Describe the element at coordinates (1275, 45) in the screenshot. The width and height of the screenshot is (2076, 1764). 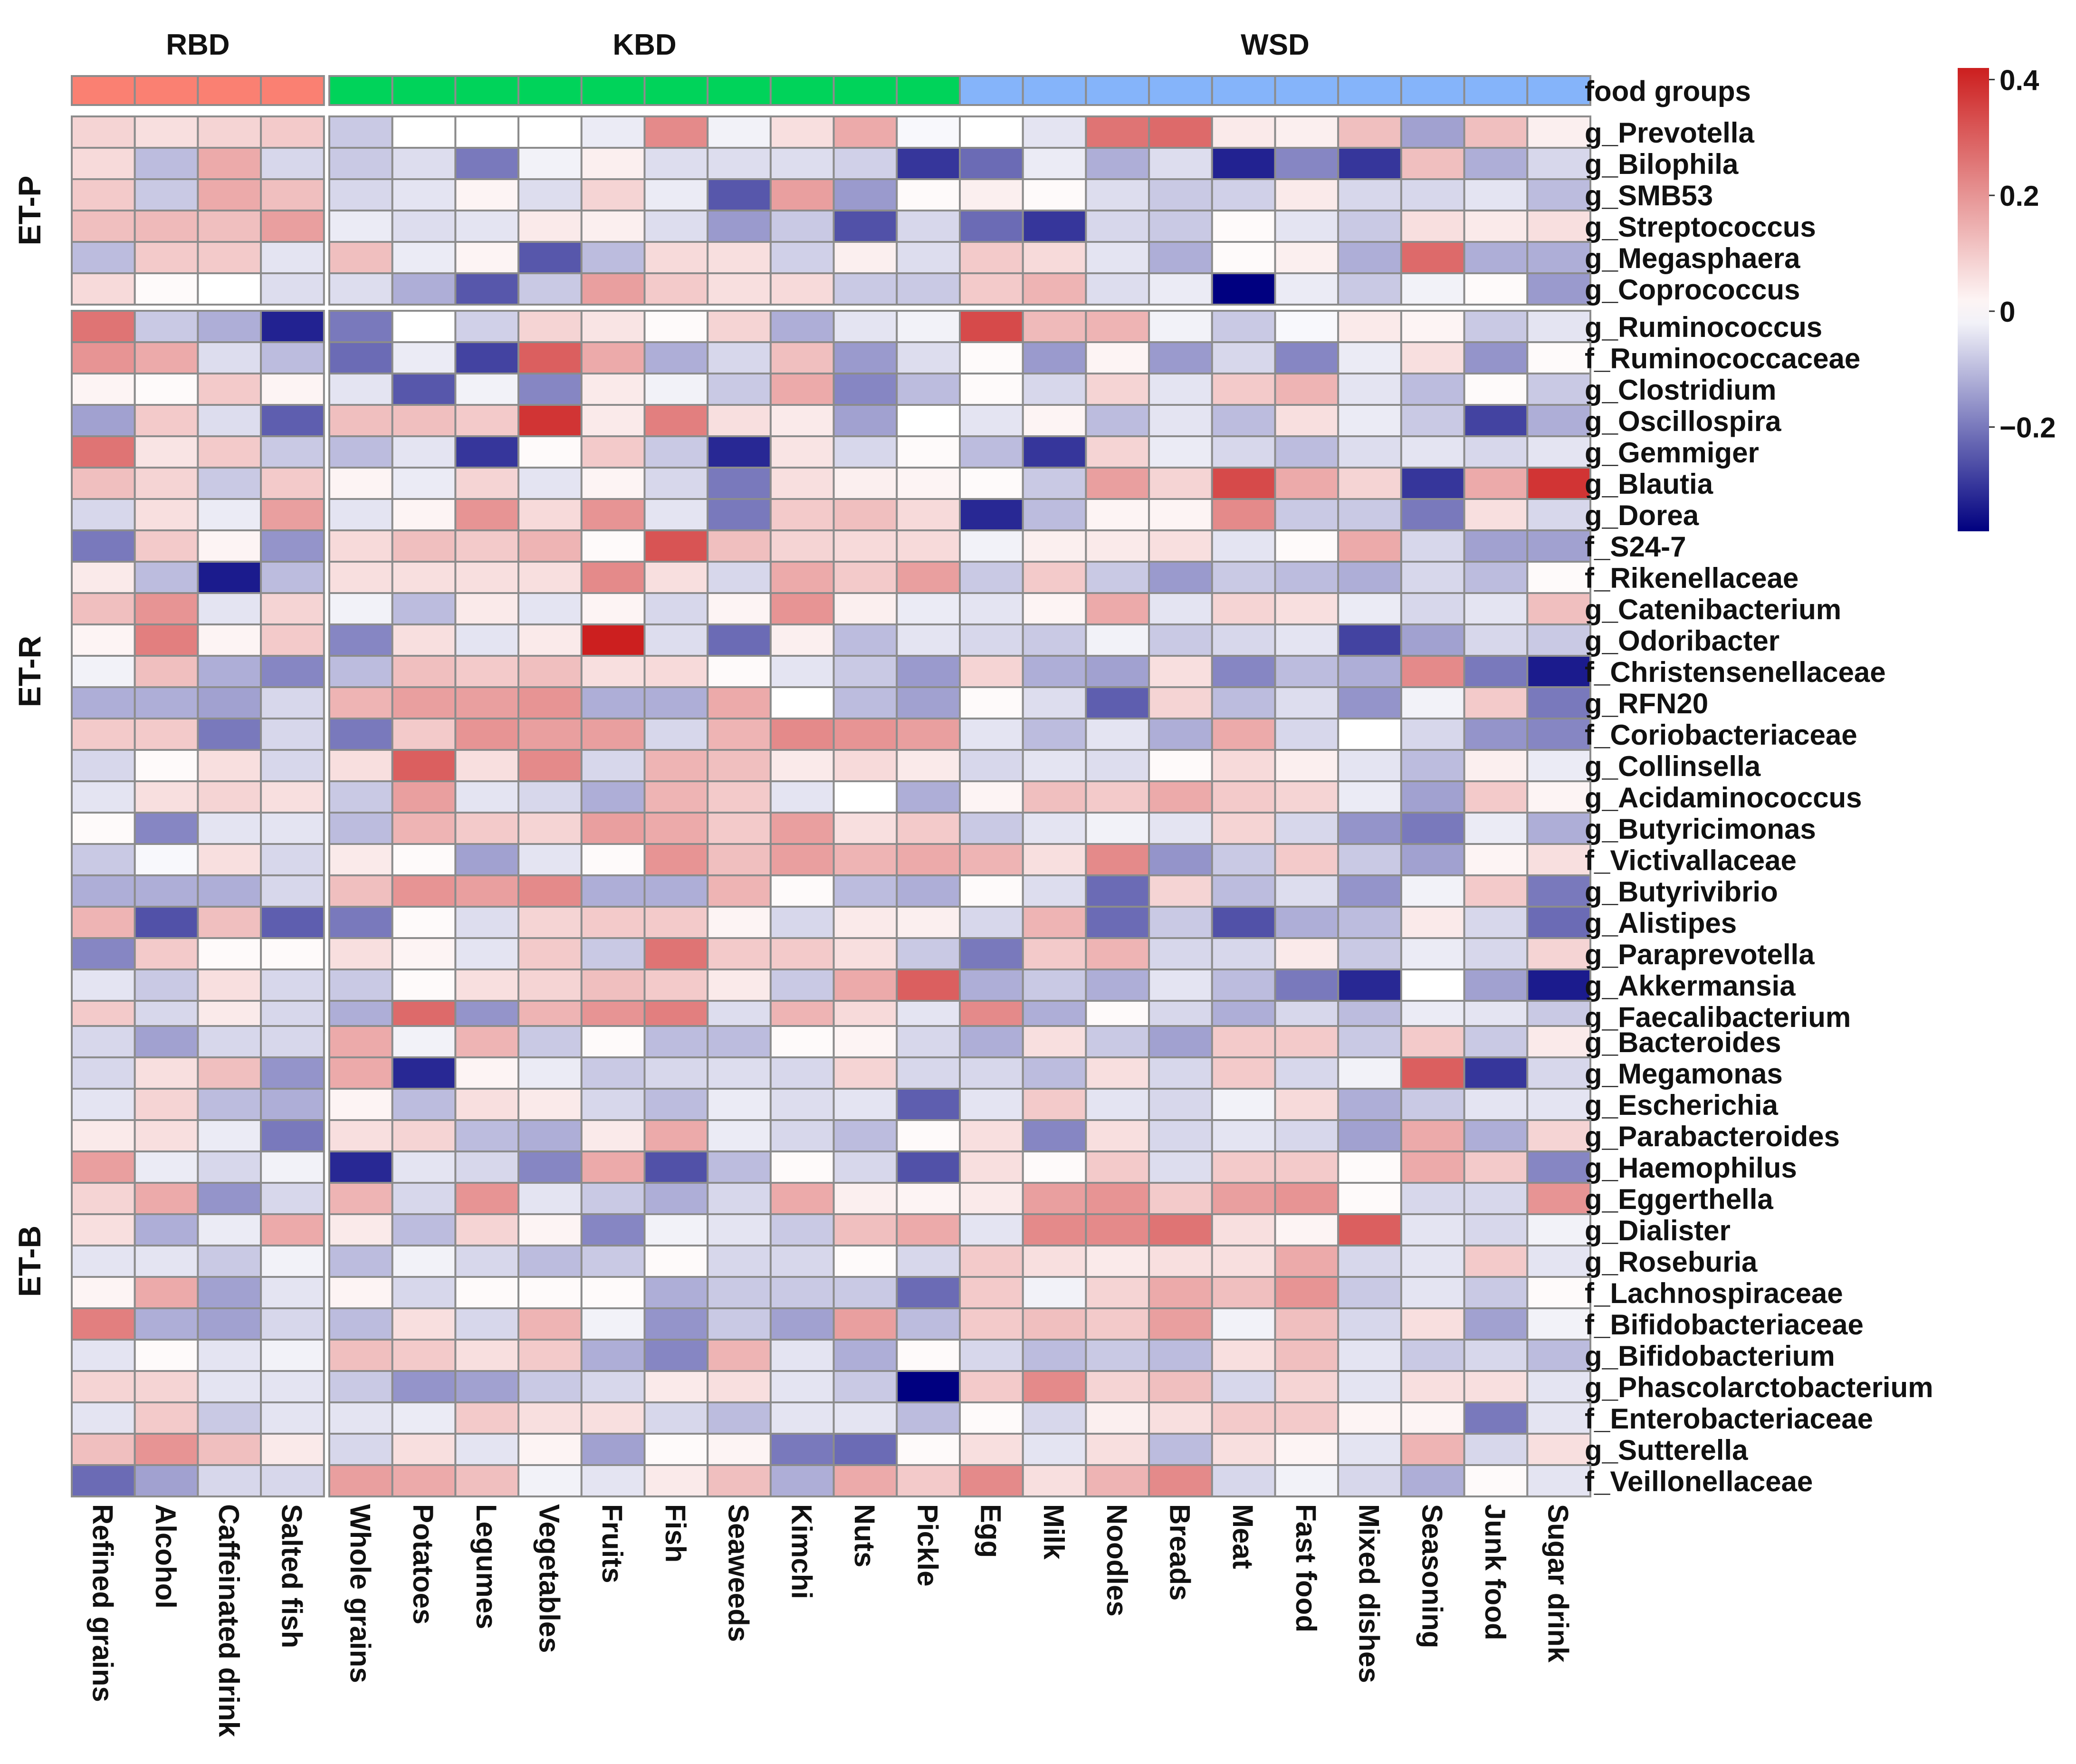
I see `group-title-wsd: WSD` at that location.